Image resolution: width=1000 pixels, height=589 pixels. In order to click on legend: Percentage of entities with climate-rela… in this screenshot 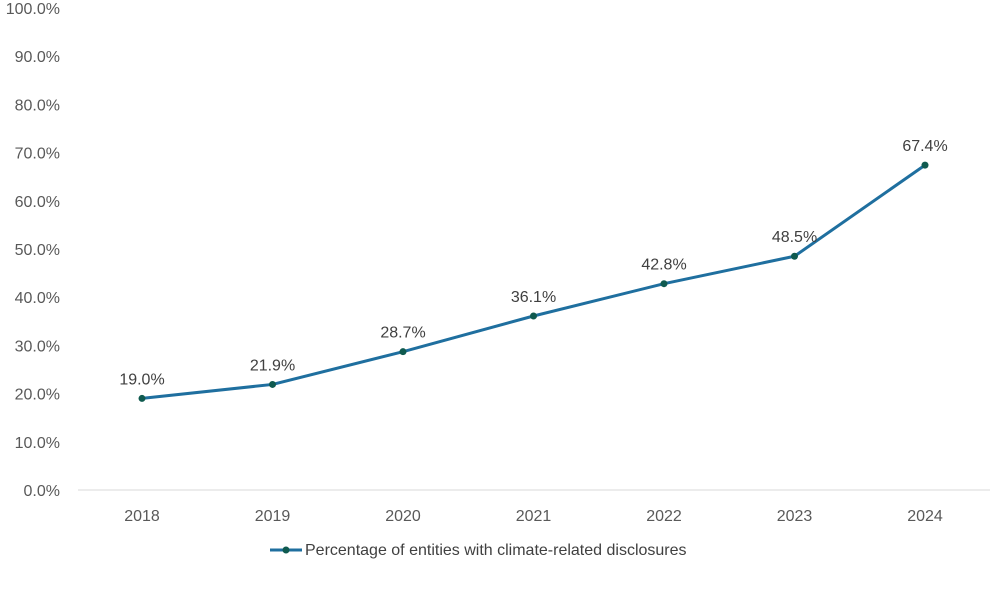, I will do `click(478, 550)`.